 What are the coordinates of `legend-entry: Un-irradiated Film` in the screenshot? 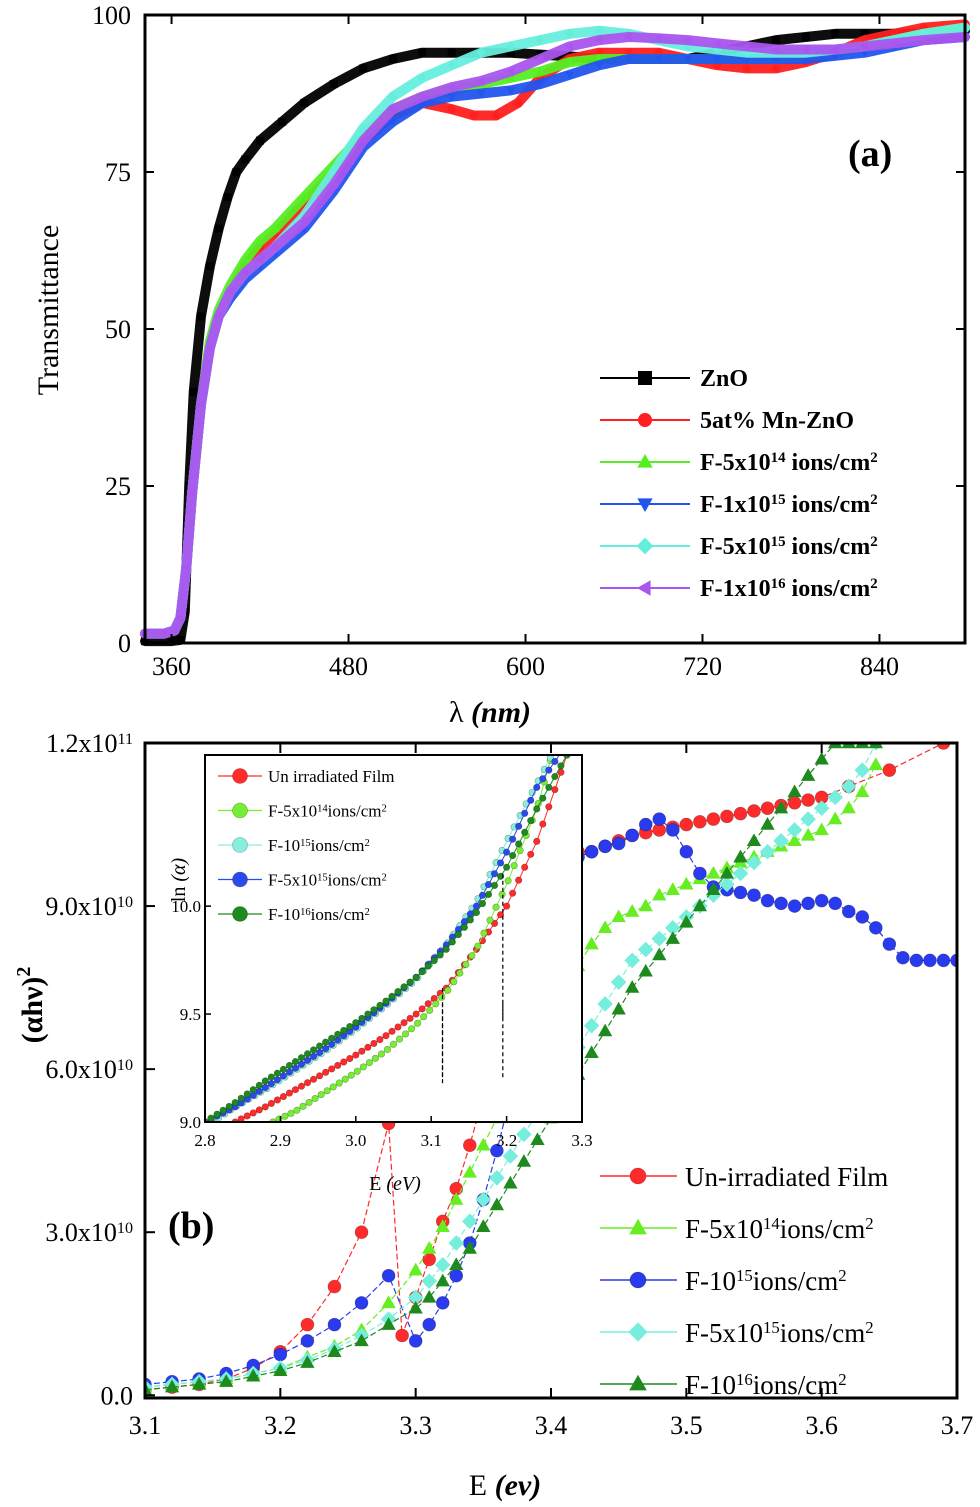 It's located at (744, 1177).